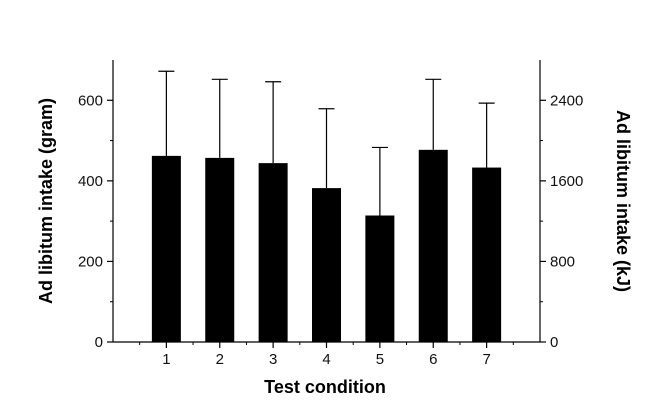 The width and height of the screenshot is (647, 415). What do you see at coordinates (623, 201) in the screenshot?
I see `y-axis-title-right: Ad libitum intake (kJ)` at bounding box center [623, 201].